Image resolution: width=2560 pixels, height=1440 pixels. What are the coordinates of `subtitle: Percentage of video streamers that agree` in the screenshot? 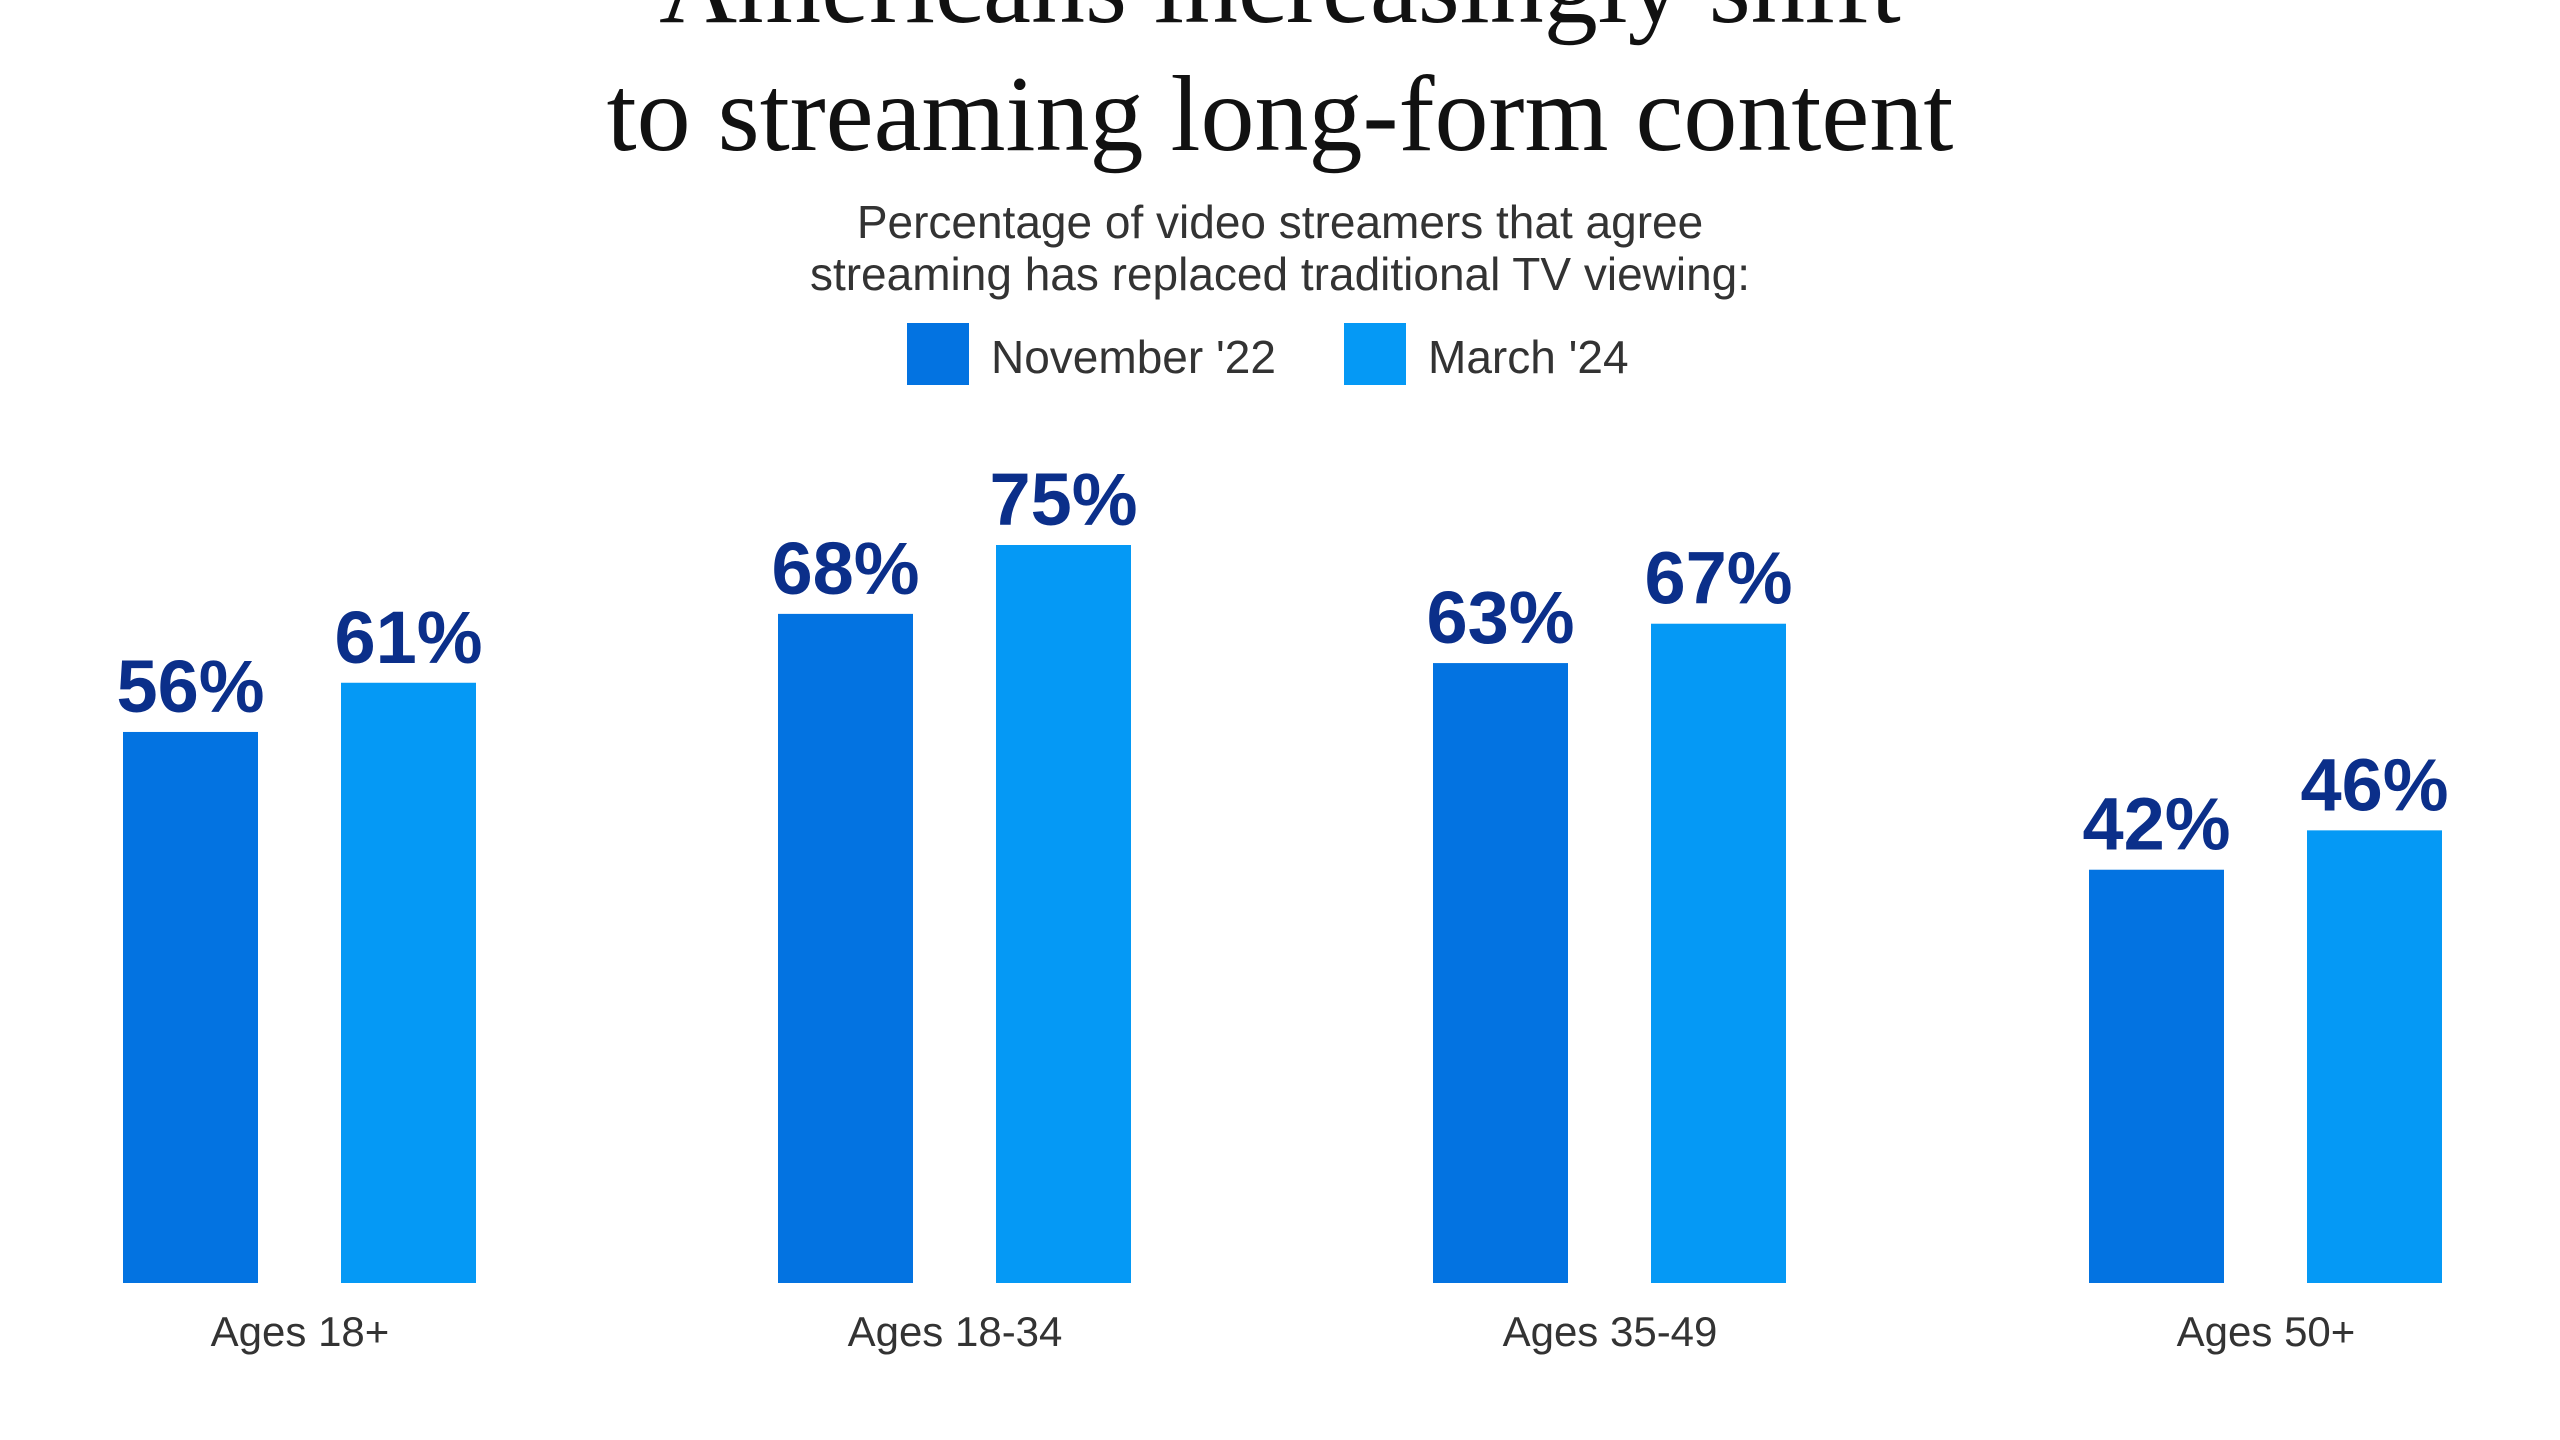 It's located at (1280, 222).